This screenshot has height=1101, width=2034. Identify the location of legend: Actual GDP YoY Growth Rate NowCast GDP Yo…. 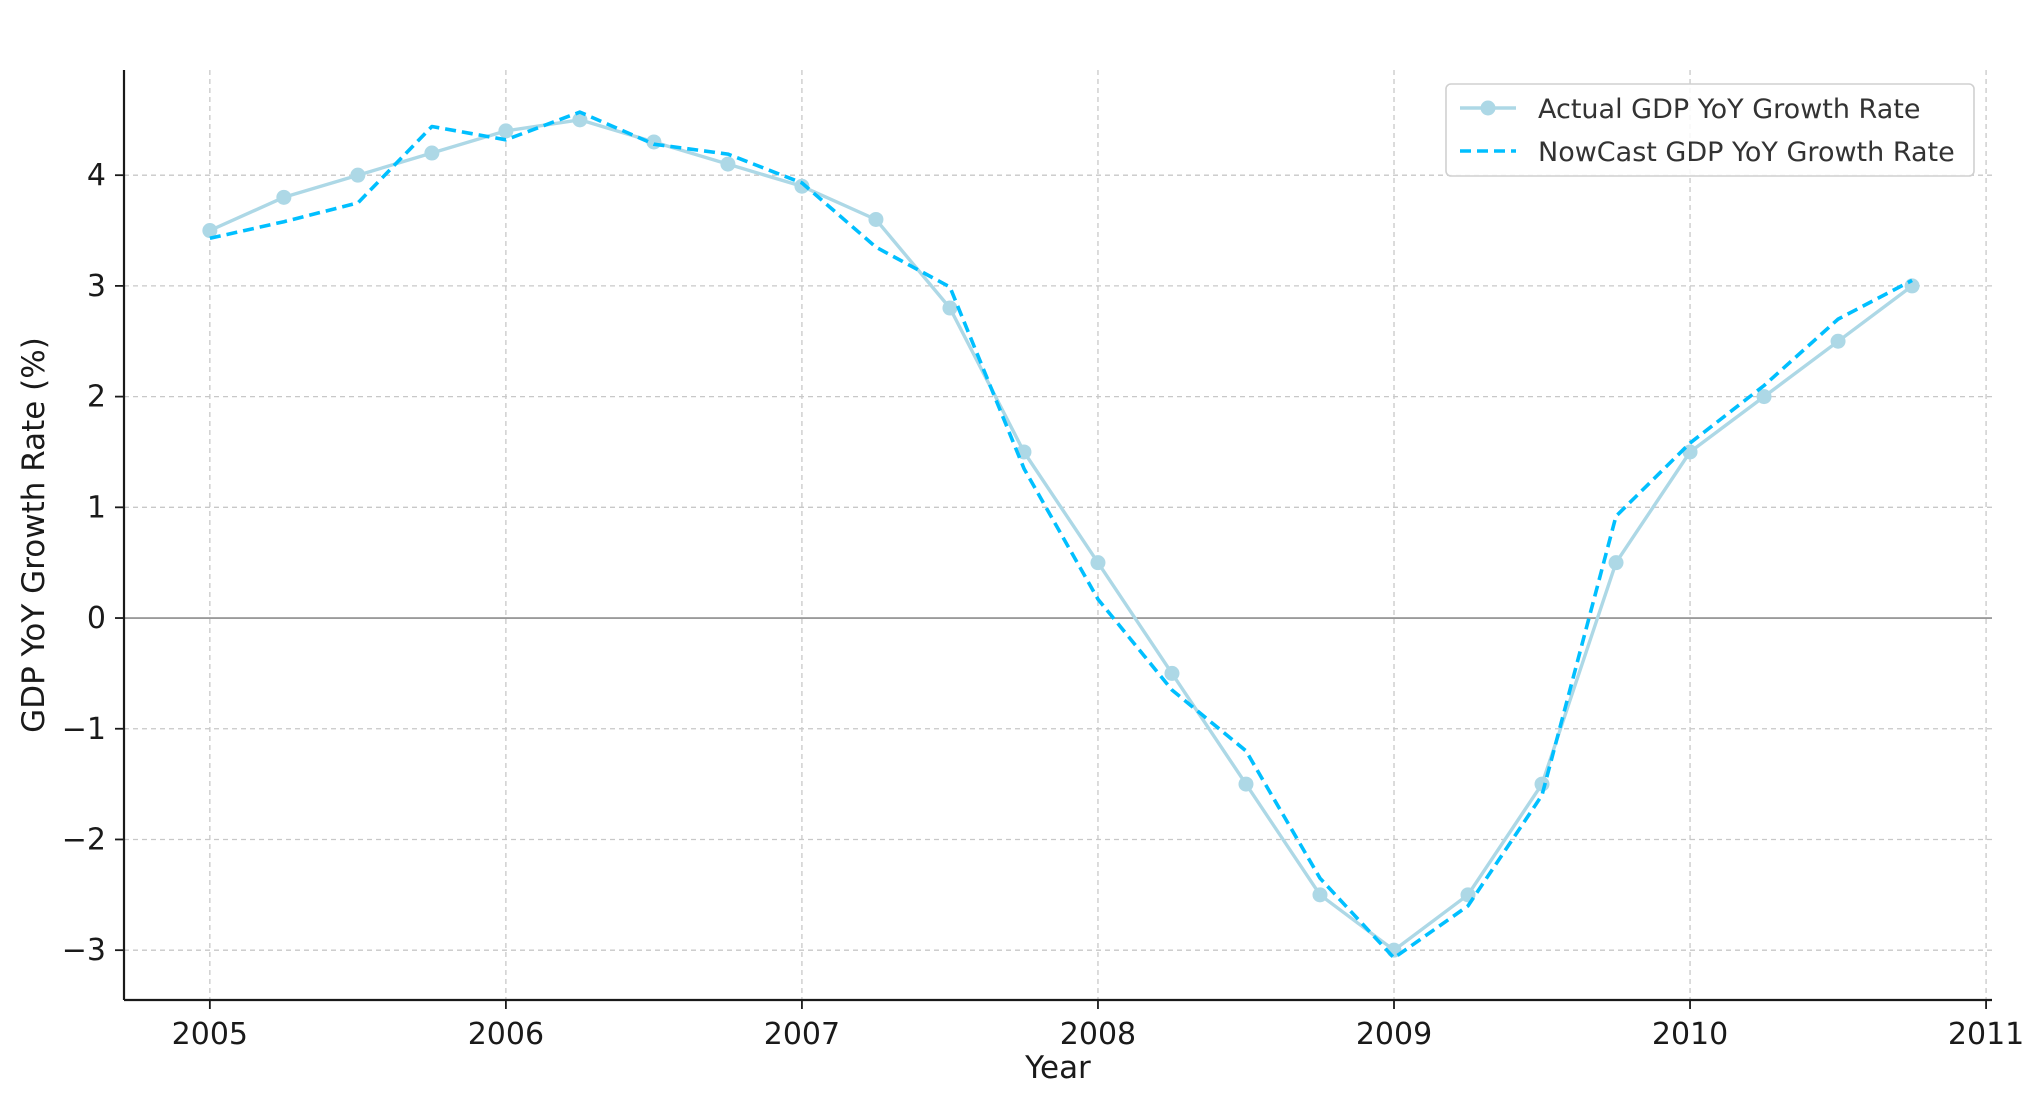
(1710, 130).